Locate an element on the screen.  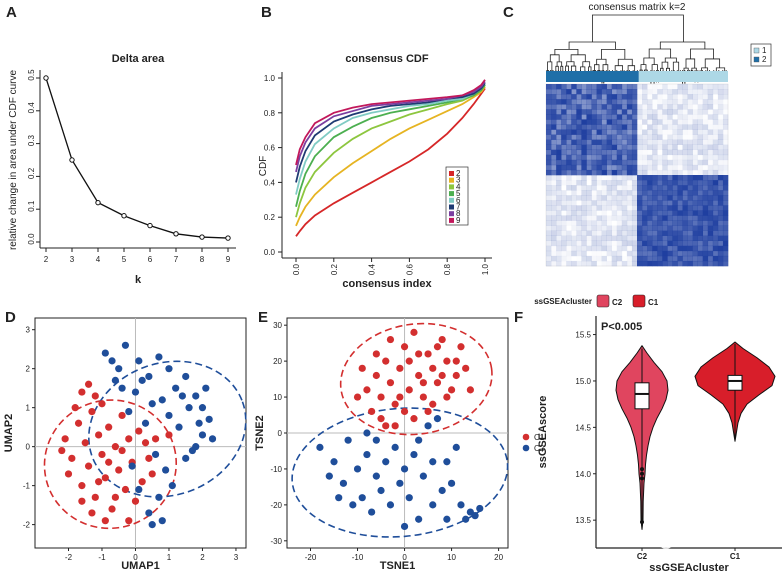
x-axis-label: ssGSEAcluster is located at coordinates (689, 568).